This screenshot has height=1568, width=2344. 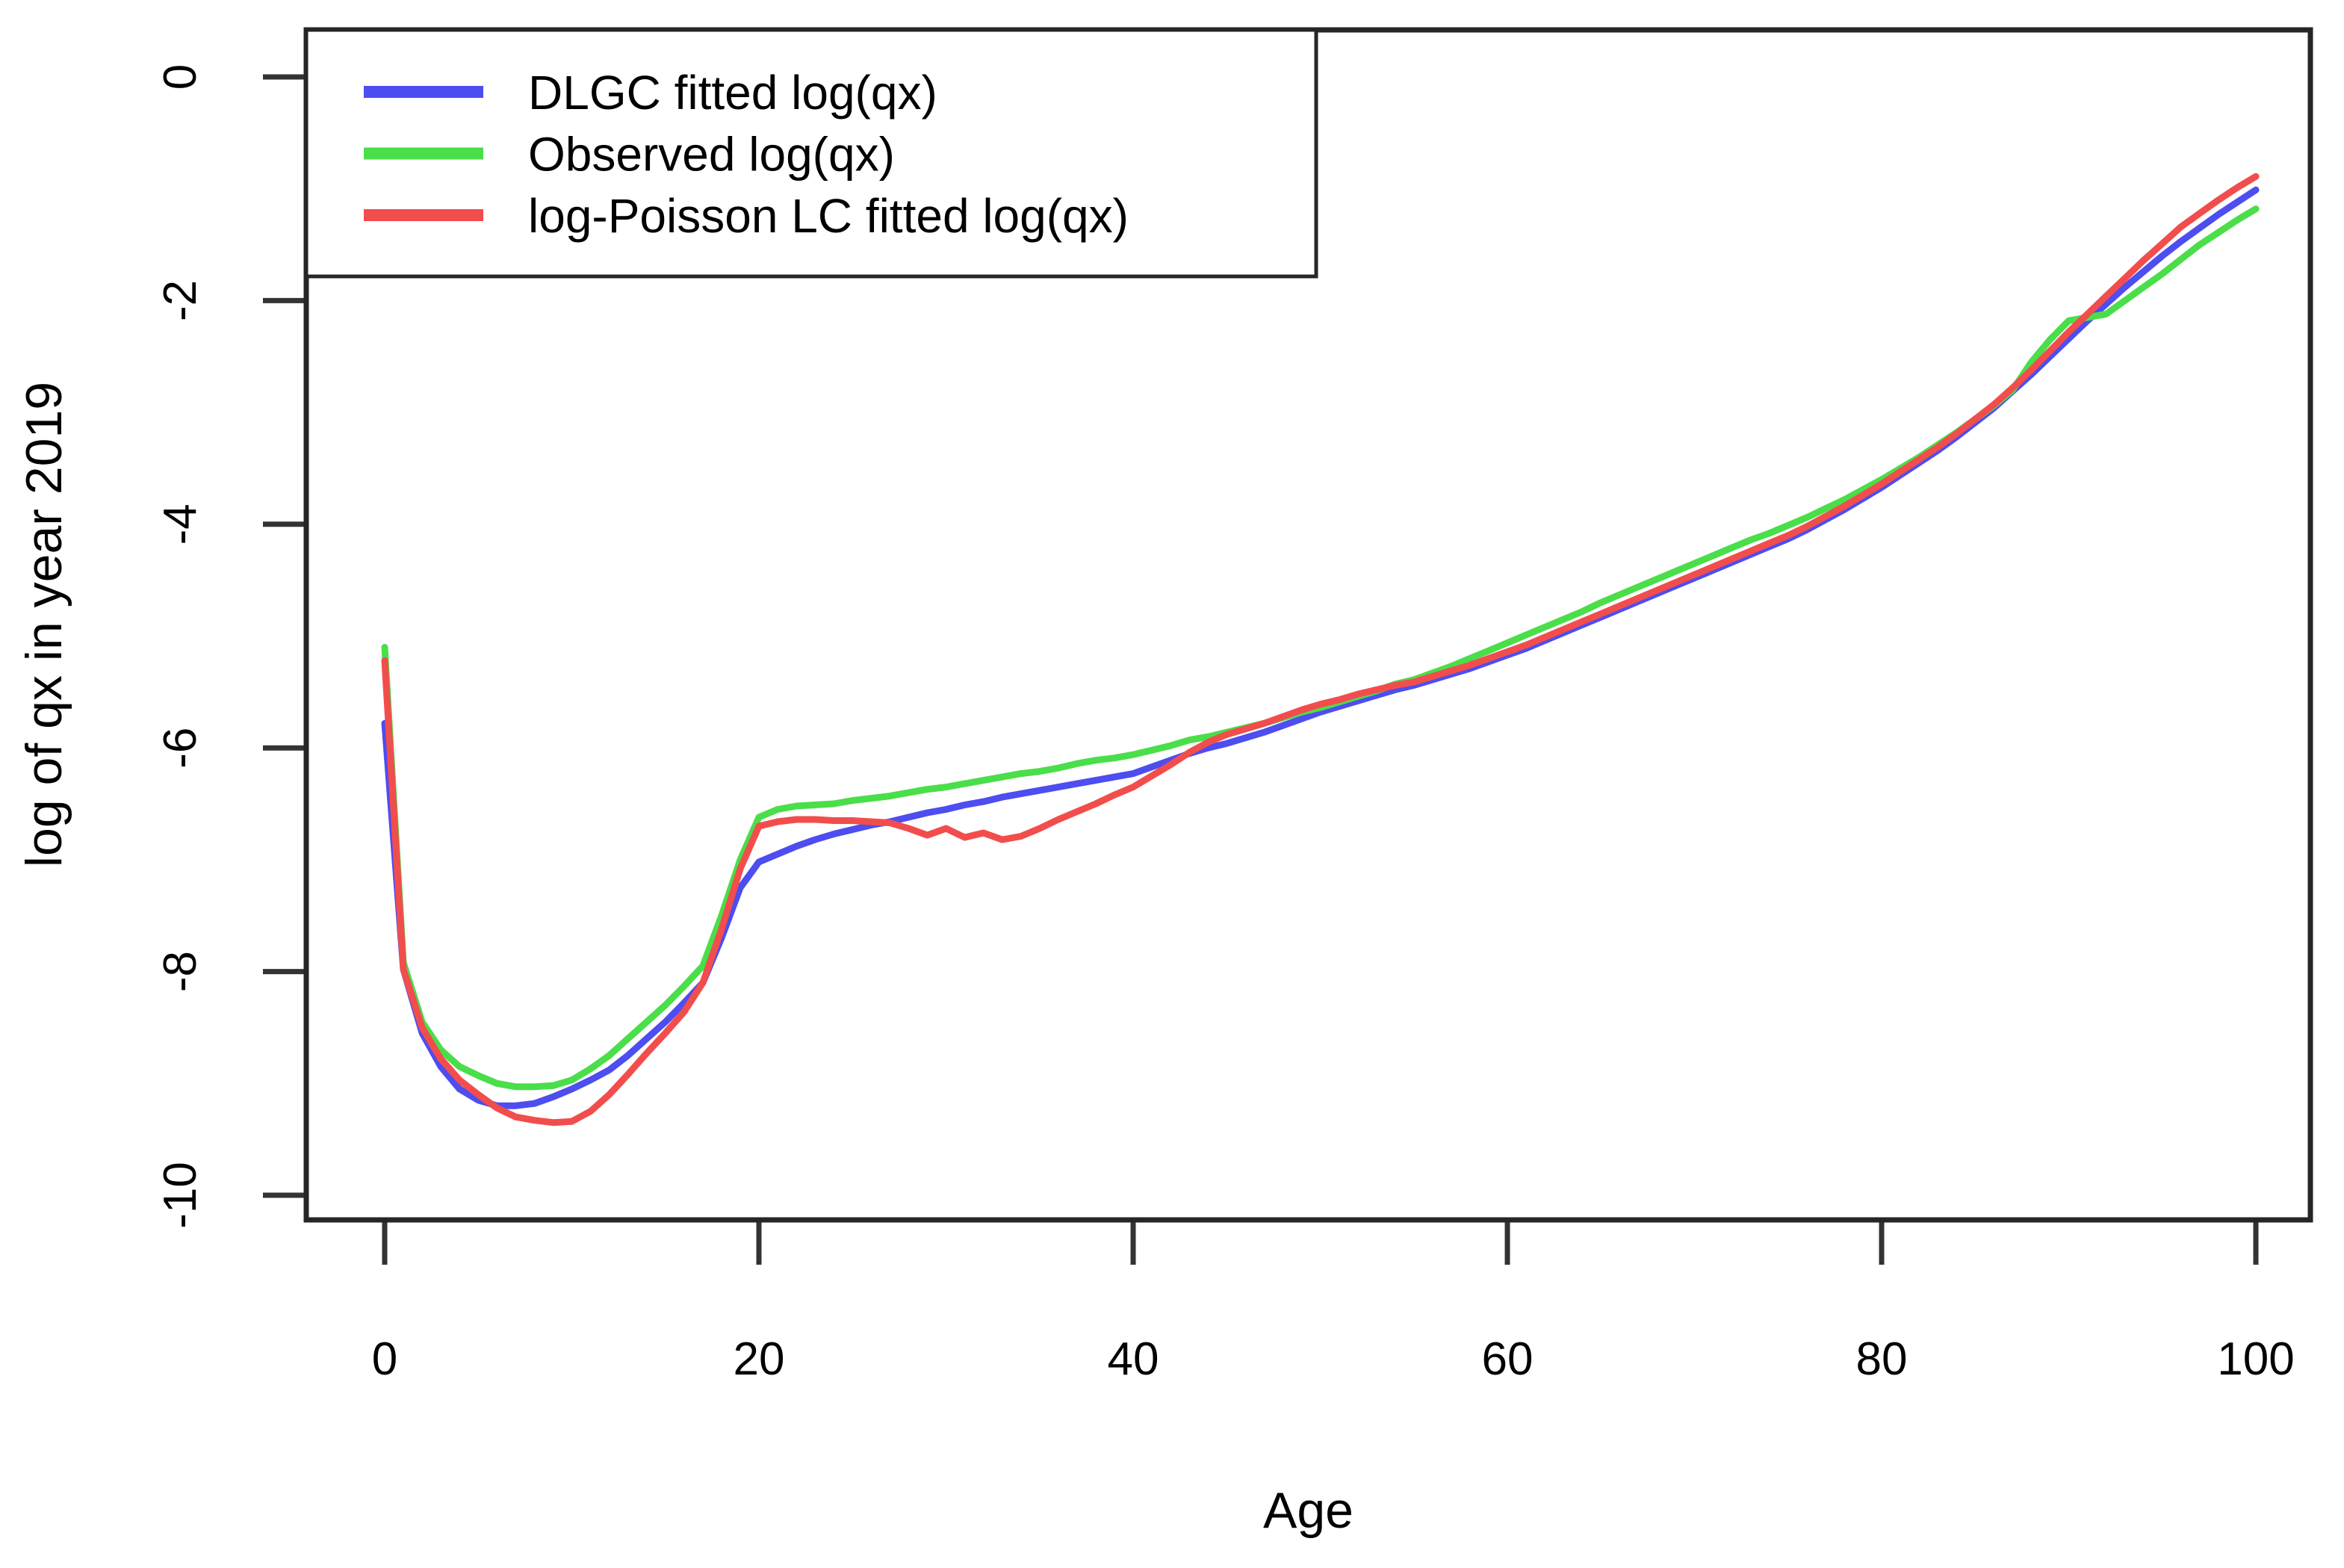 I want to click on x-tick-label: 80, so click(x=1882, y=1359).